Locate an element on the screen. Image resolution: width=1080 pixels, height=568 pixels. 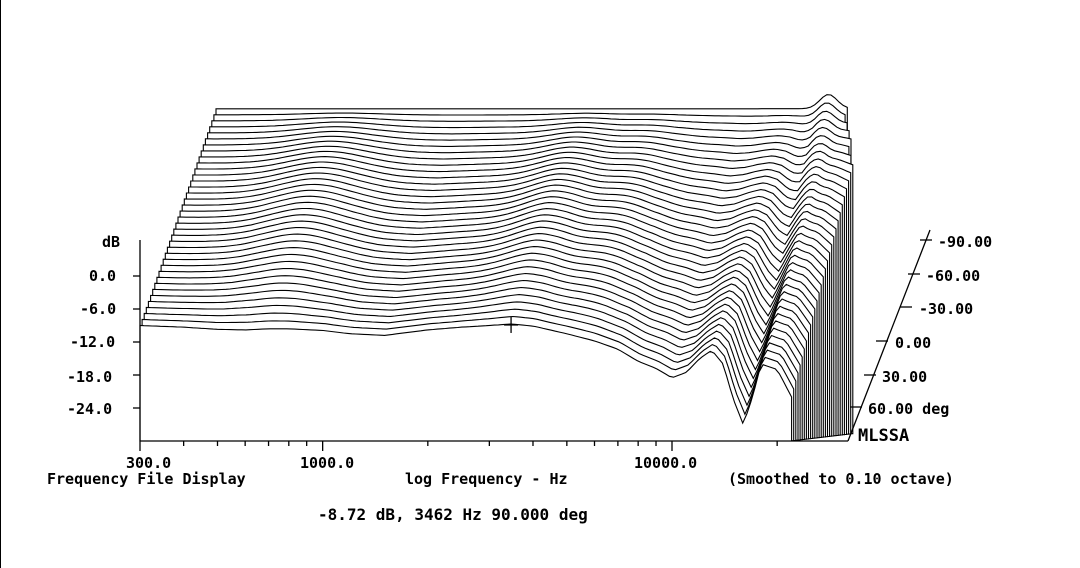
cursor-readout: -8.72 dB, 3462 Hz 90.000 deg is located at coordinates (453, 514).